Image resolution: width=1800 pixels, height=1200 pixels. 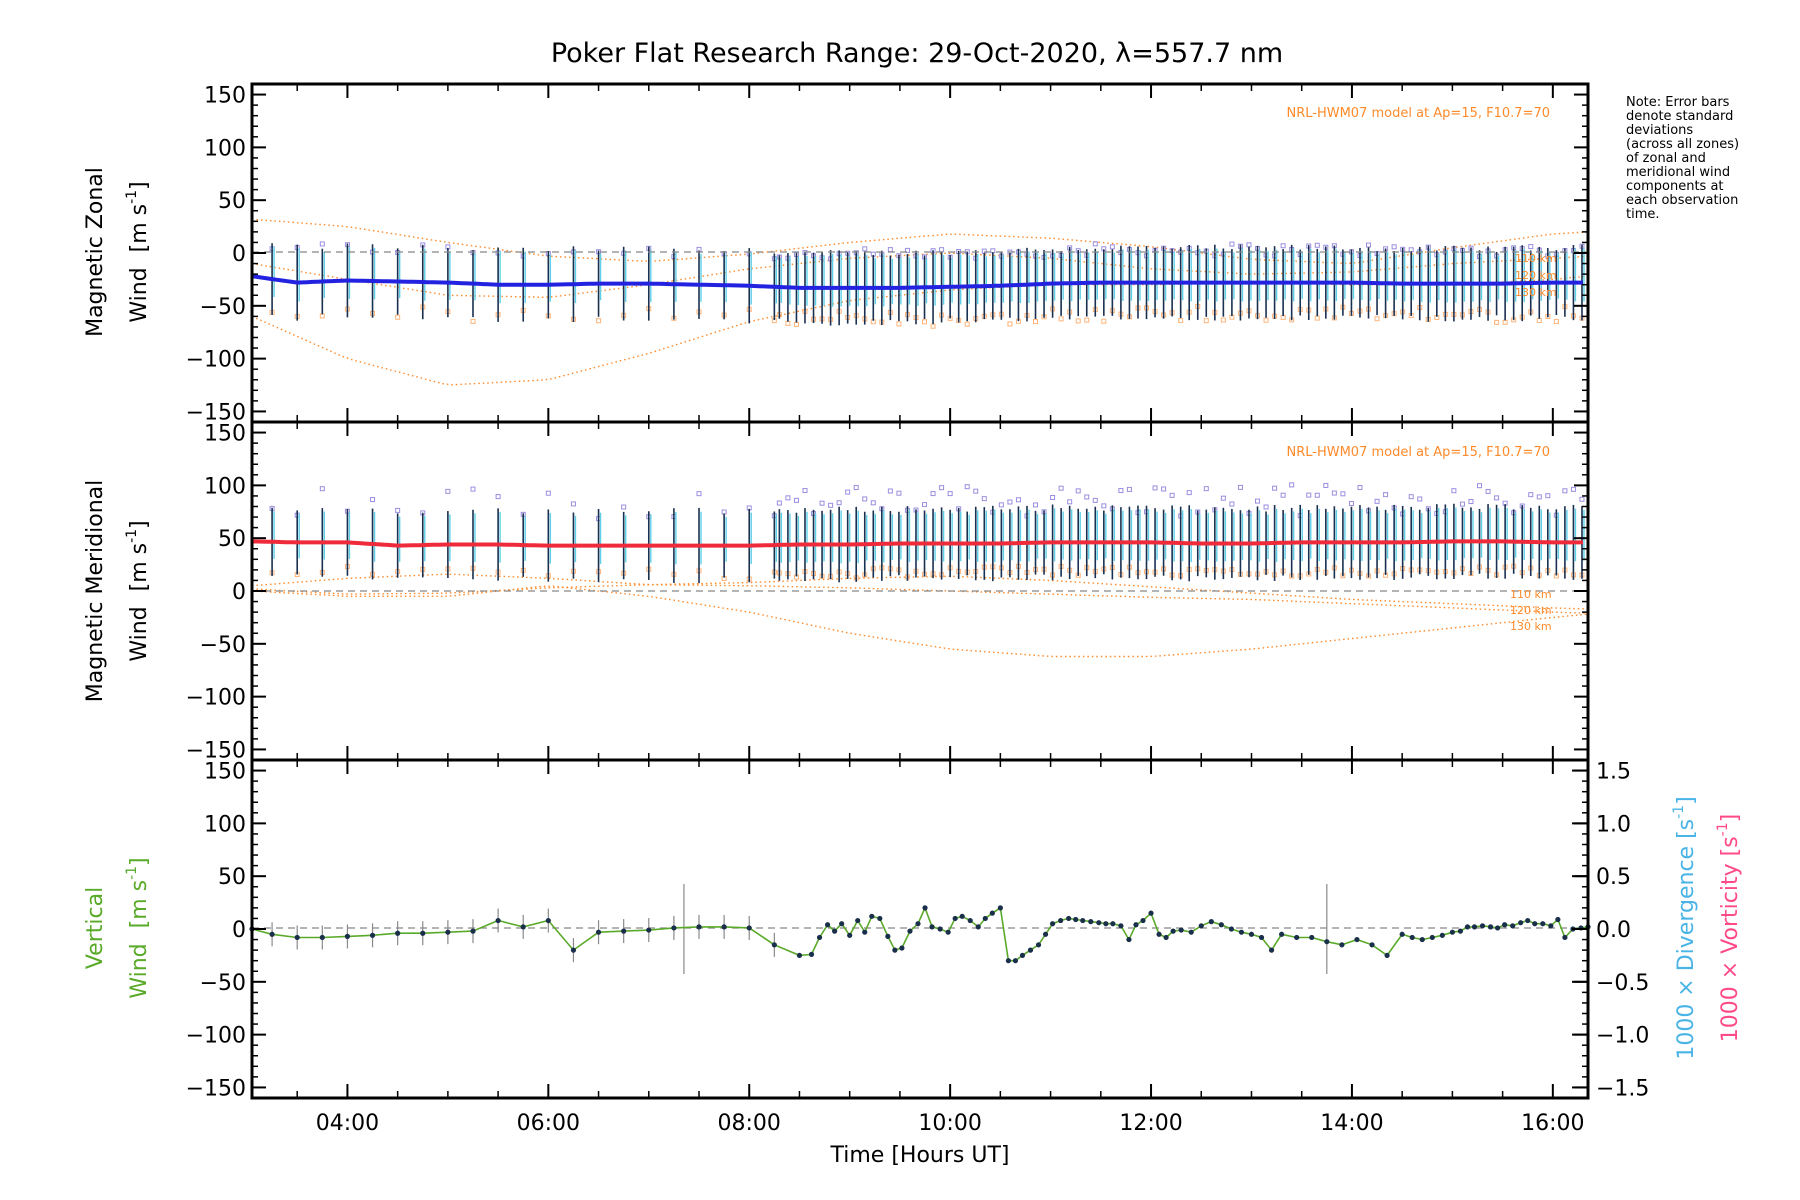 I want to click on zonal-ylabel-line1: Magnetic Zonal, so click(x=95, y=252).